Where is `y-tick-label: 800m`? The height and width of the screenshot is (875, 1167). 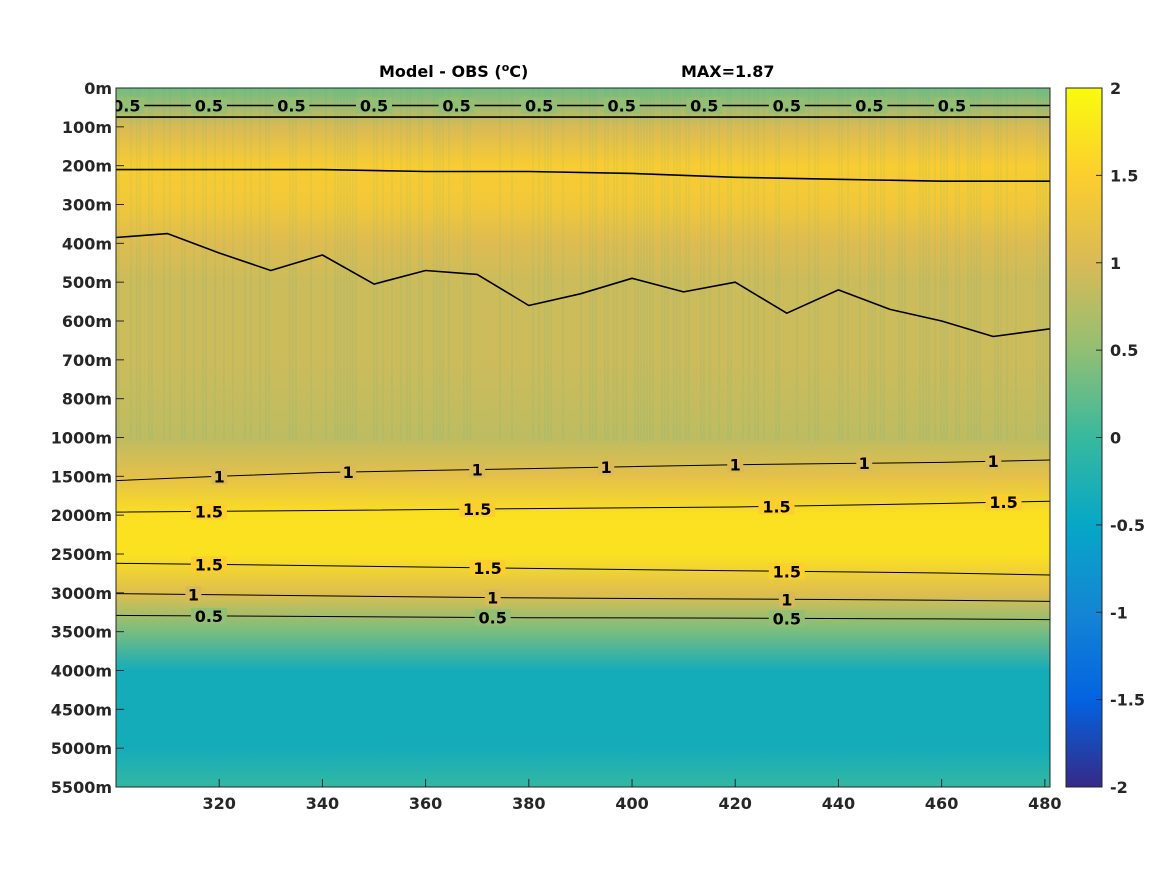
y-tick-label: 800m is located at coordinates (87, 399).